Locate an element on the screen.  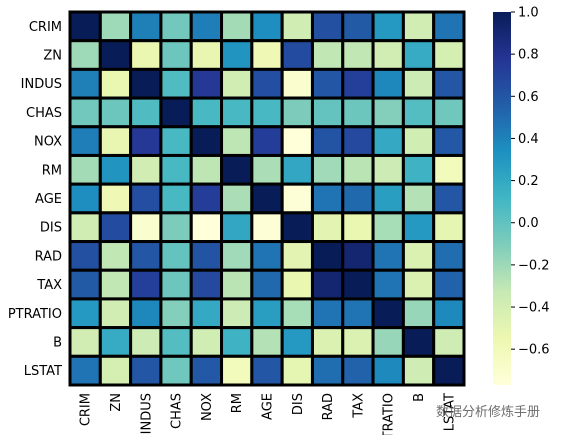
x-tick-label-chas: CHAS is located at coordinates (177, 411).